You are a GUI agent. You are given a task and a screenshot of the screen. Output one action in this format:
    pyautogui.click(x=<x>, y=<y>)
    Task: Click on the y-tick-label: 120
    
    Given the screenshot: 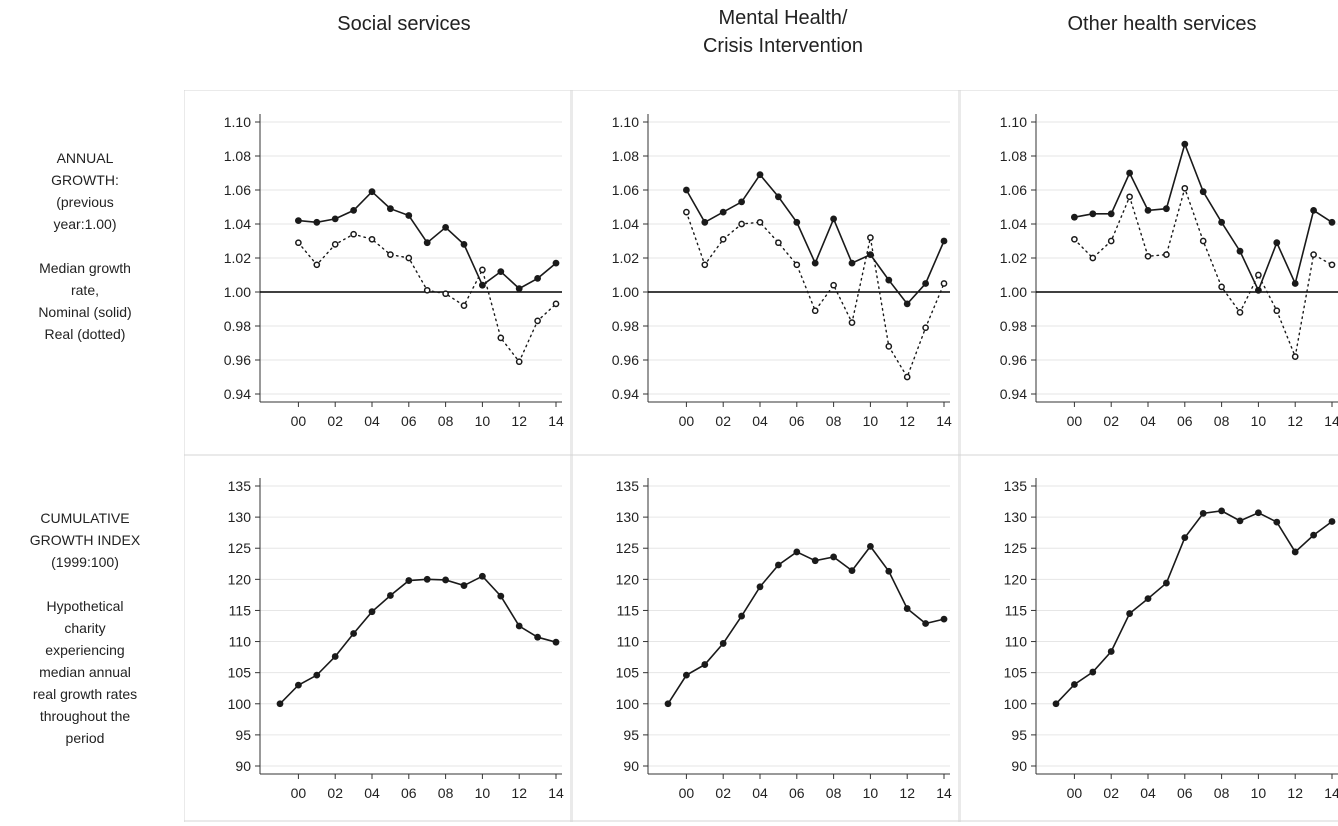 What is the action you would take?
    pyautogui.click(x=628, y=579)
    